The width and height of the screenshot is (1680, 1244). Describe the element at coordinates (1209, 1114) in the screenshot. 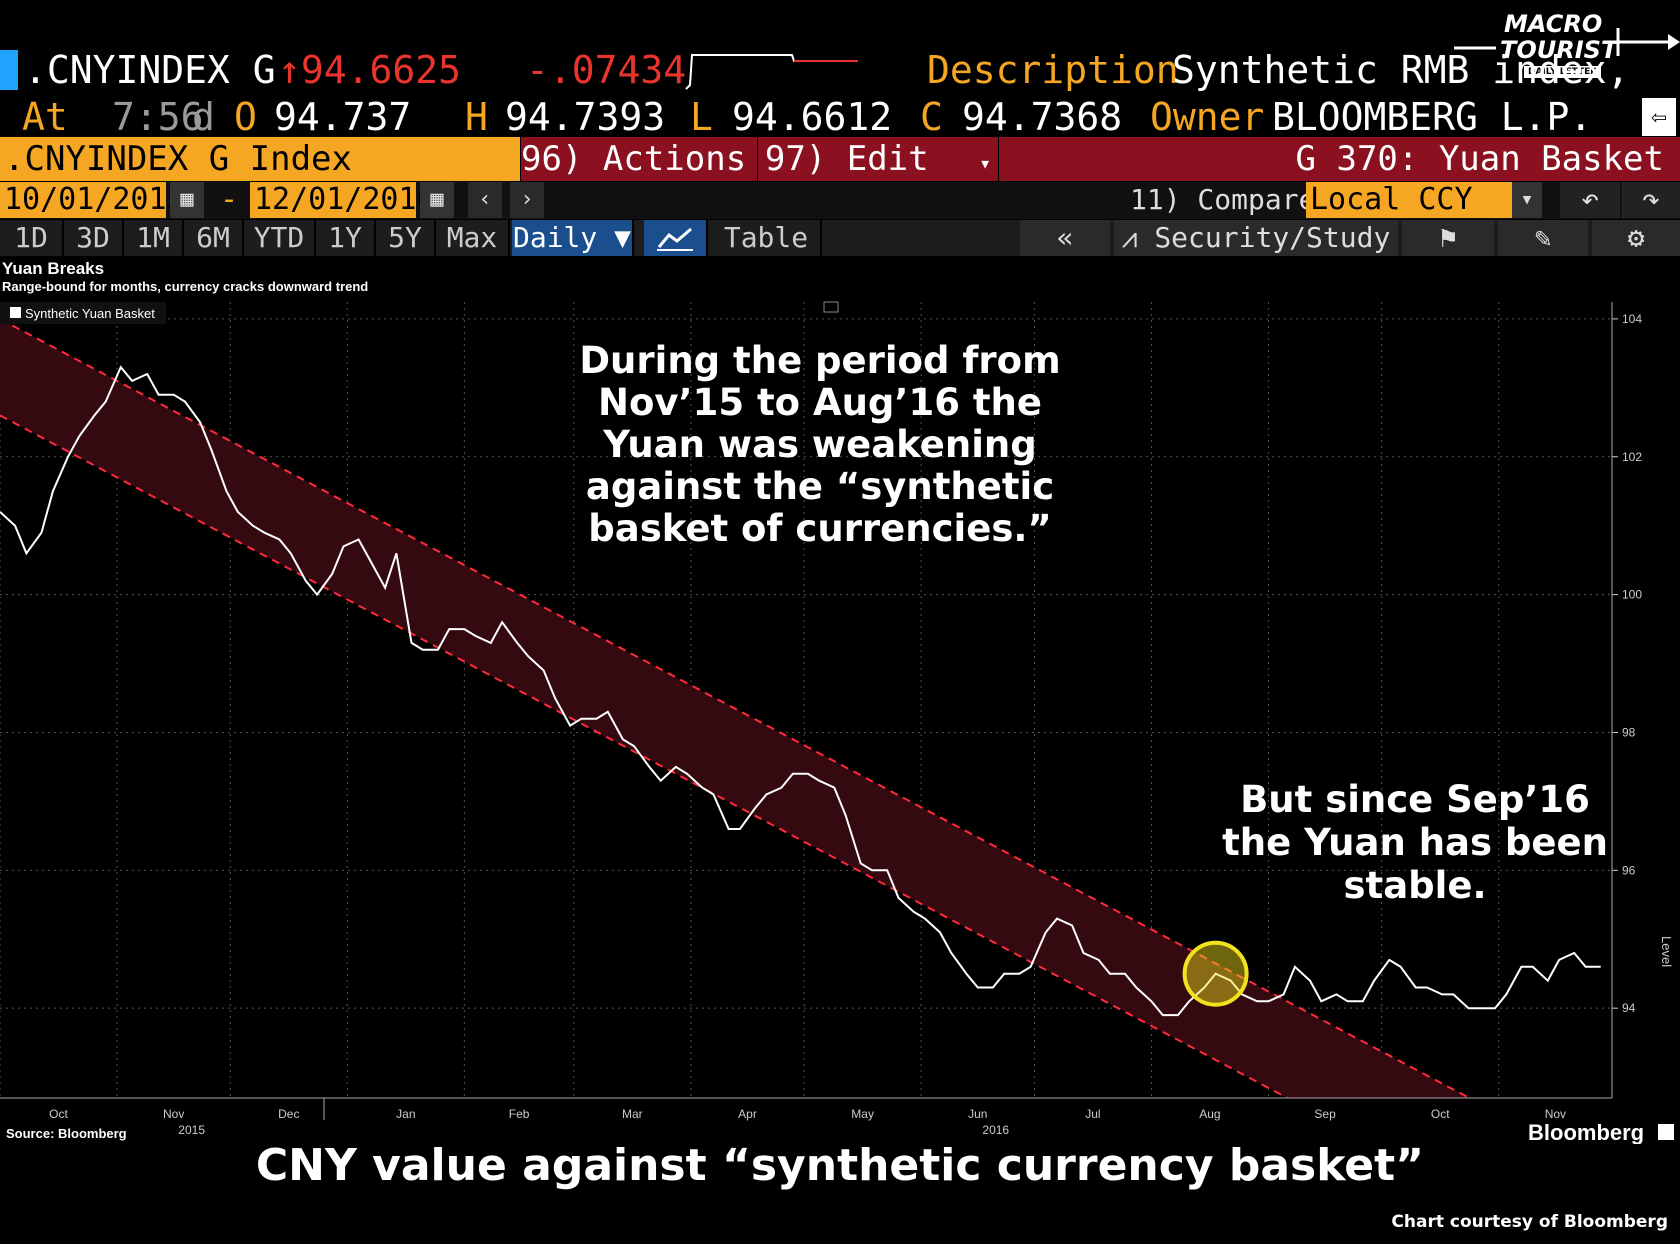

I see `x-tick-label: Aug` at that location.